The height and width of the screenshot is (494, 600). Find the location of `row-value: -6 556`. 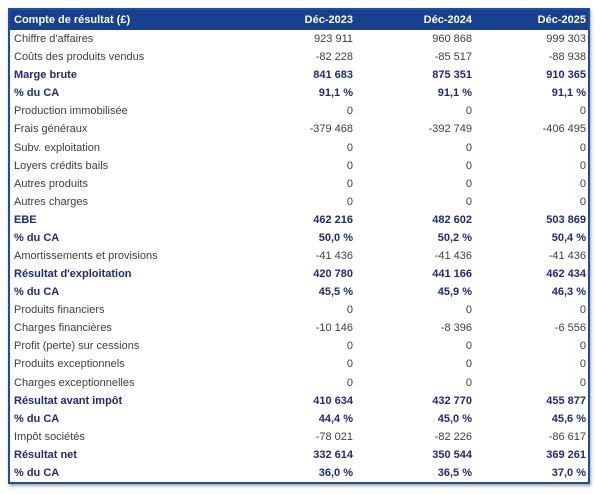

row-value: -6 556 is located at coordinates (570, 328).